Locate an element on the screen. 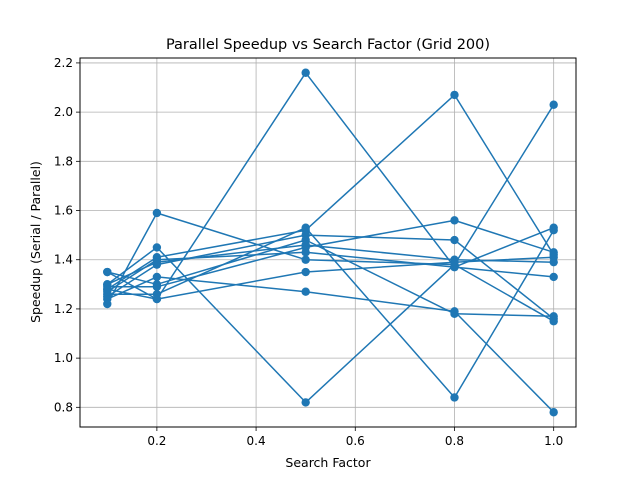 The width and height of the screenshot is (640, 480). y-tick-label: 0.8 is located at coordinates (63, 407).